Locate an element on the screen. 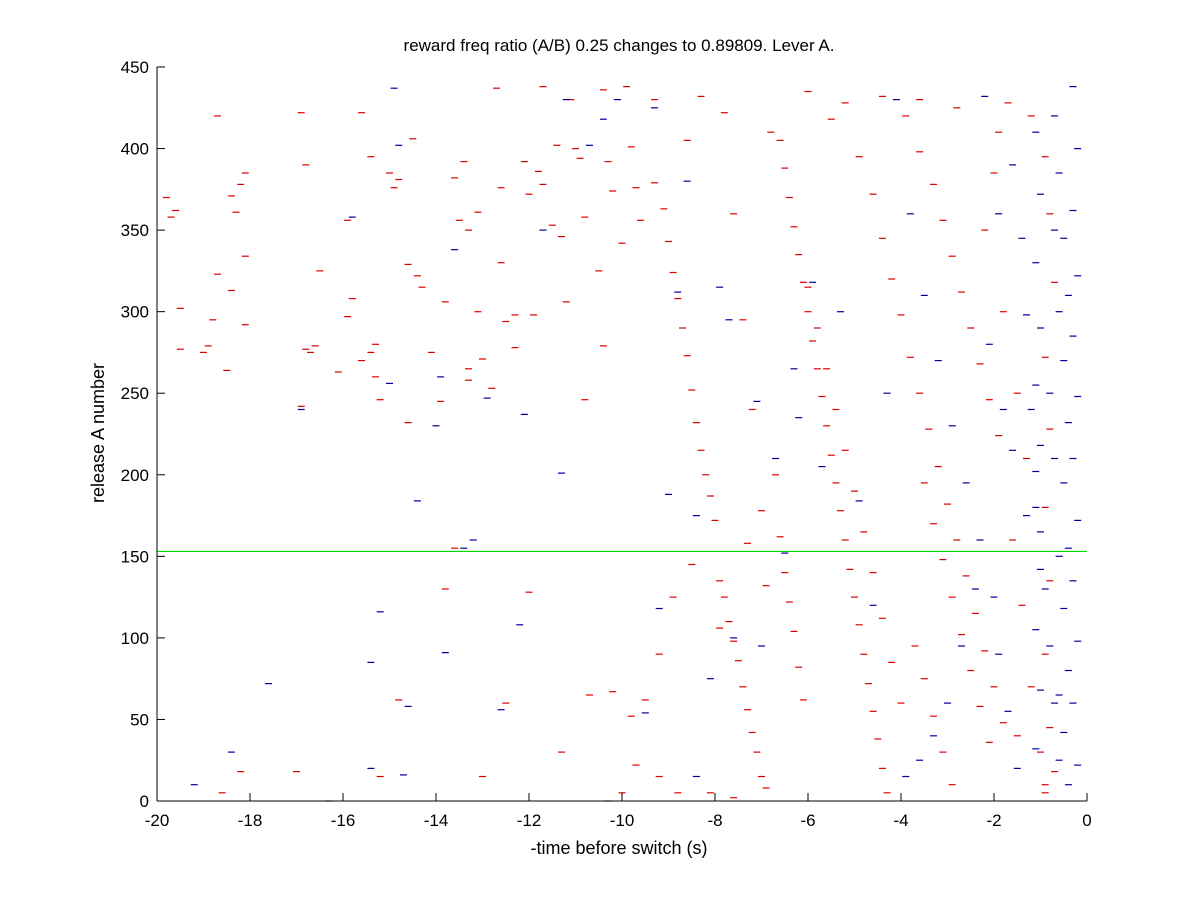  x-tick-label: -12 is located at coordinates (529, 820).